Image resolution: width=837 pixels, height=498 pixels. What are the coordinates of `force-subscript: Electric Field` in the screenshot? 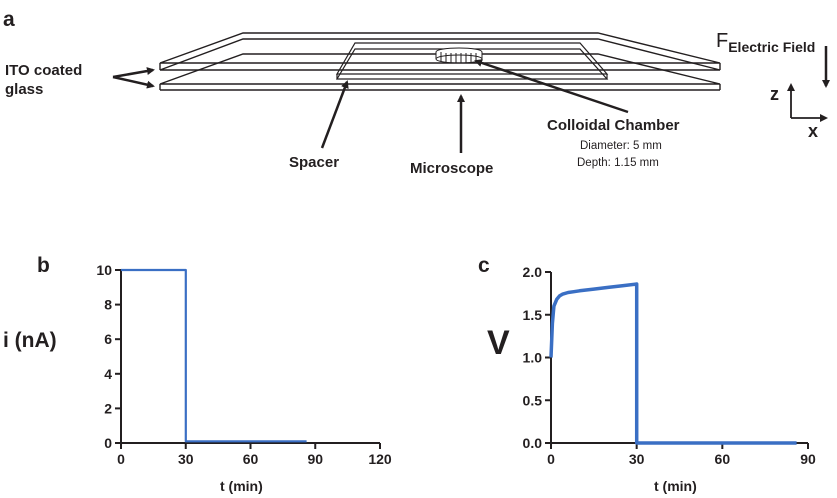 It's located at (772, 47).